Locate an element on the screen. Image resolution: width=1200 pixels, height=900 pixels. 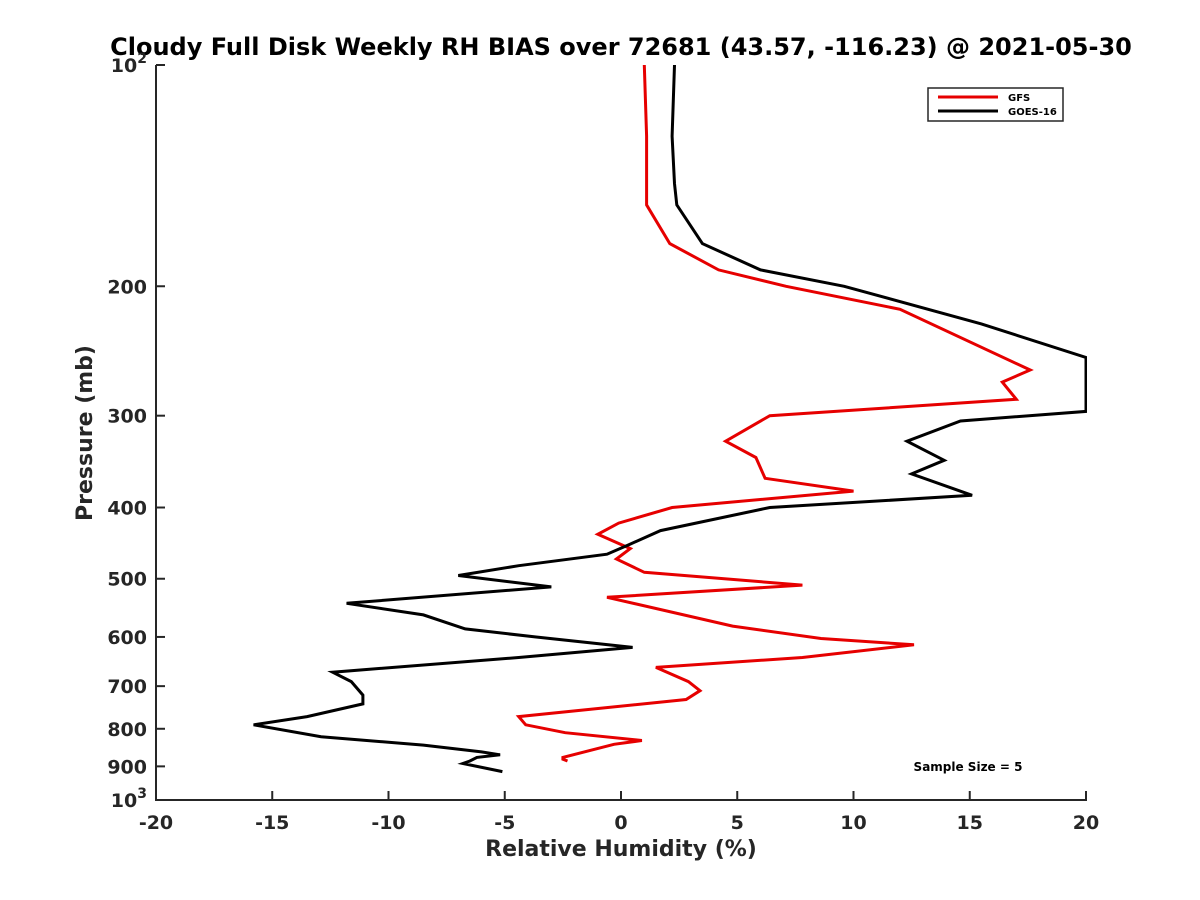
y-axis-label: Pressure (mb) is located at coordinates (85, 433).